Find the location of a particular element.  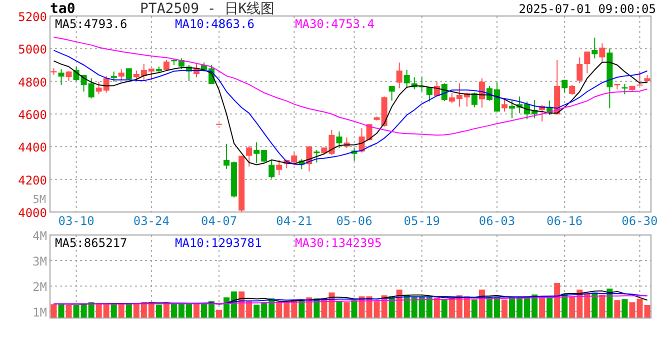

ytick: 4800 is located at coordinates (32, 82).